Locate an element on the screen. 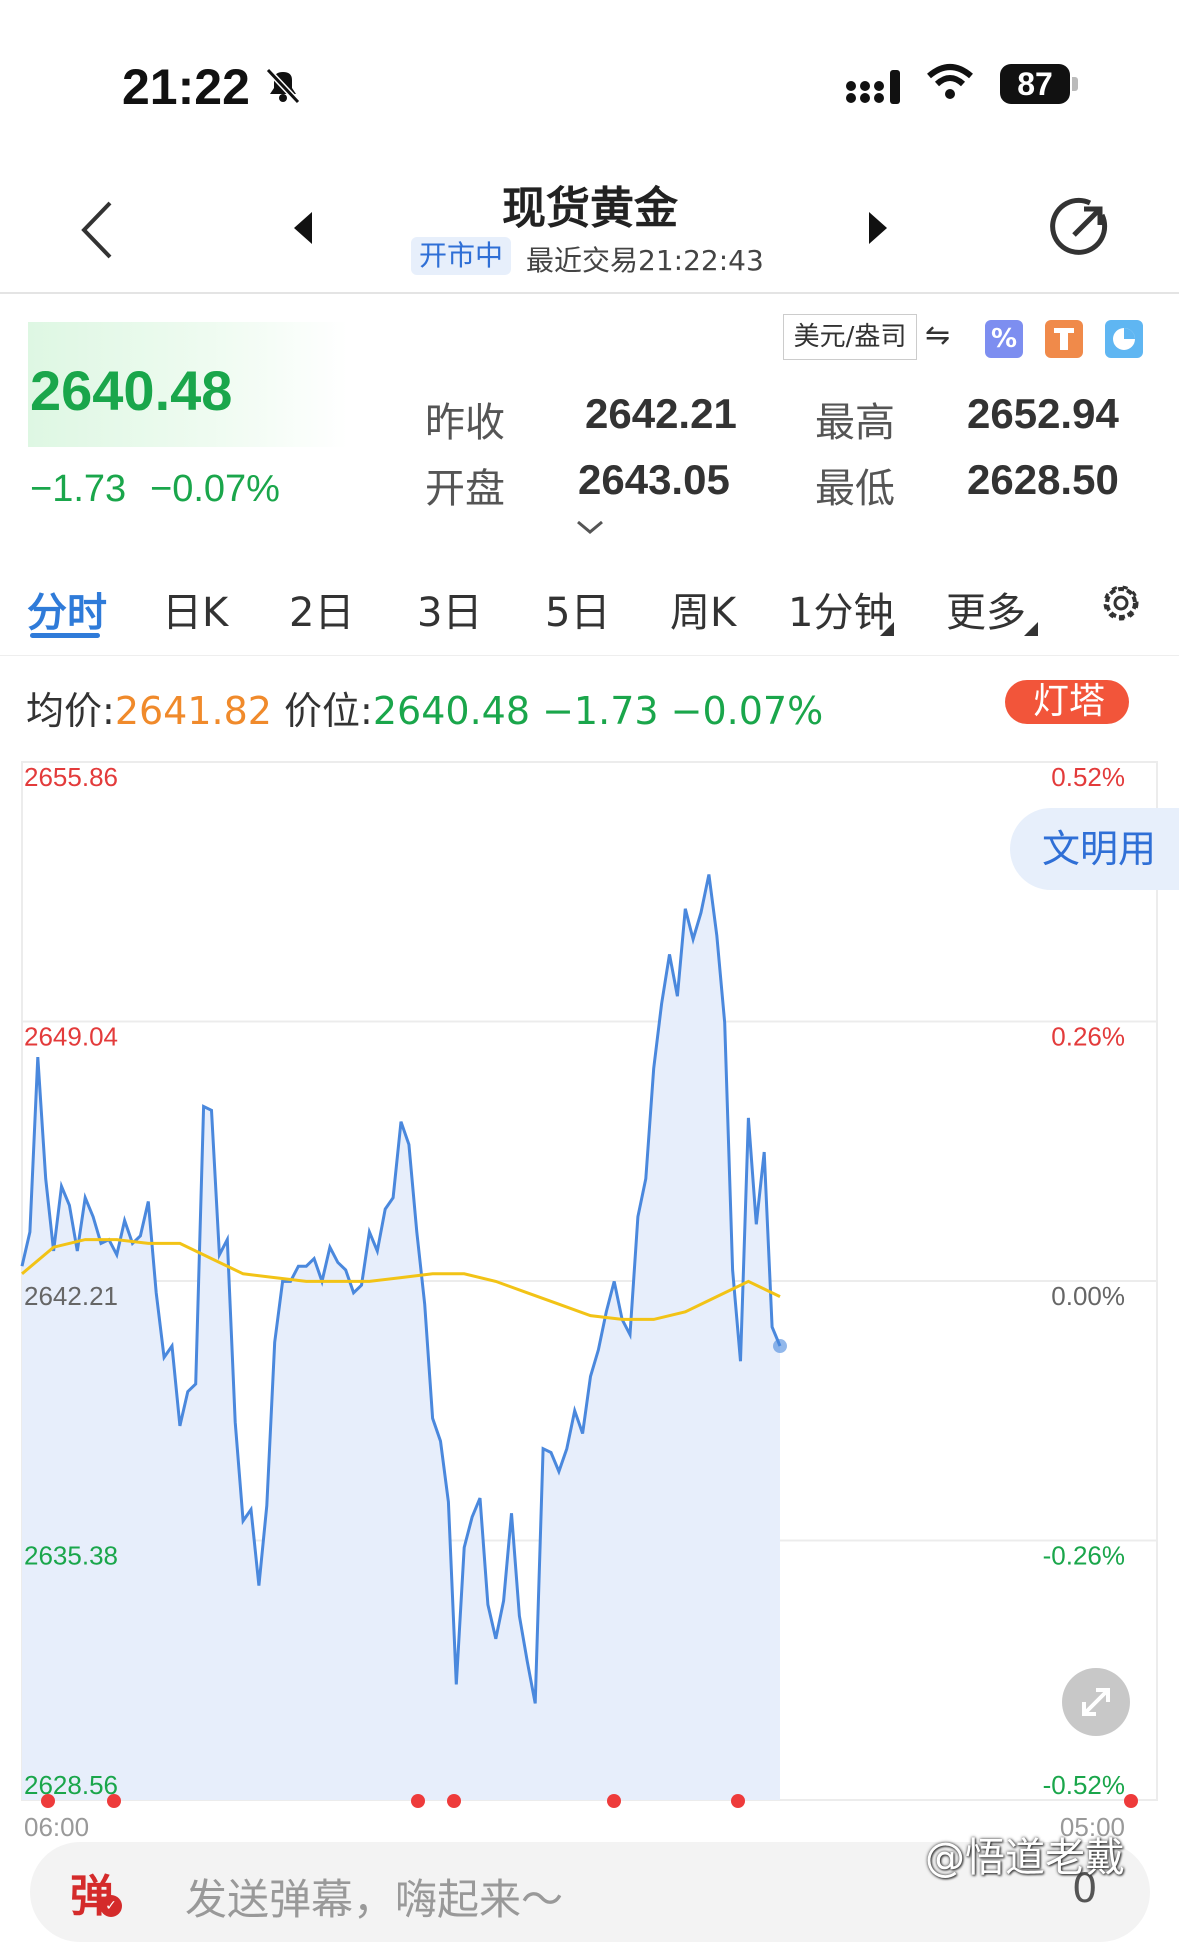 This screenshot has height=1942, width=1179. tab-3day: 3日 is located at coordinates (450, 613).